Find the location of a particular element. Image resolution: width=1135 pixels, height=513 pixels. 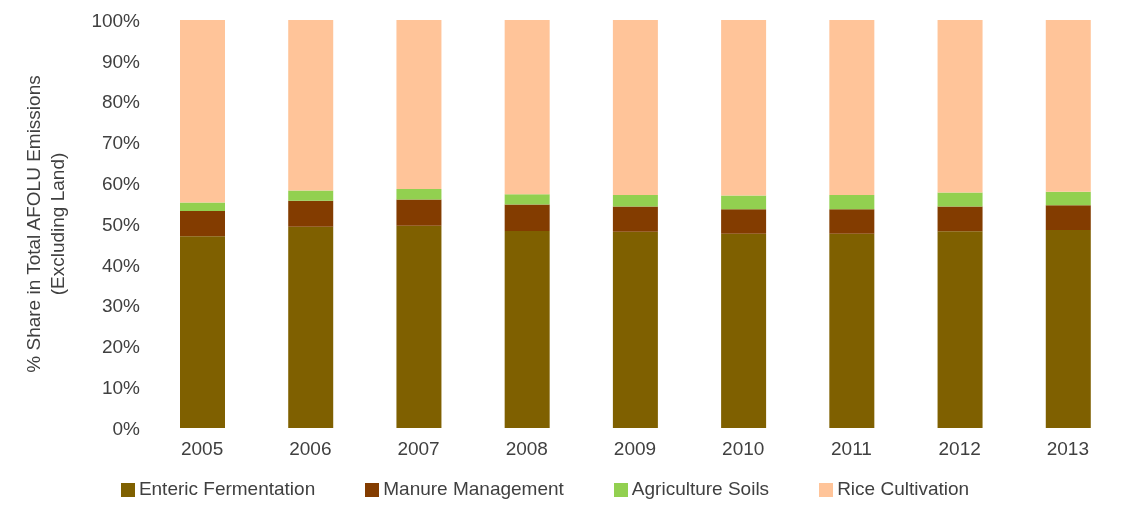

legend-label: Rice Cultivation is located at coordinates (903, 488).